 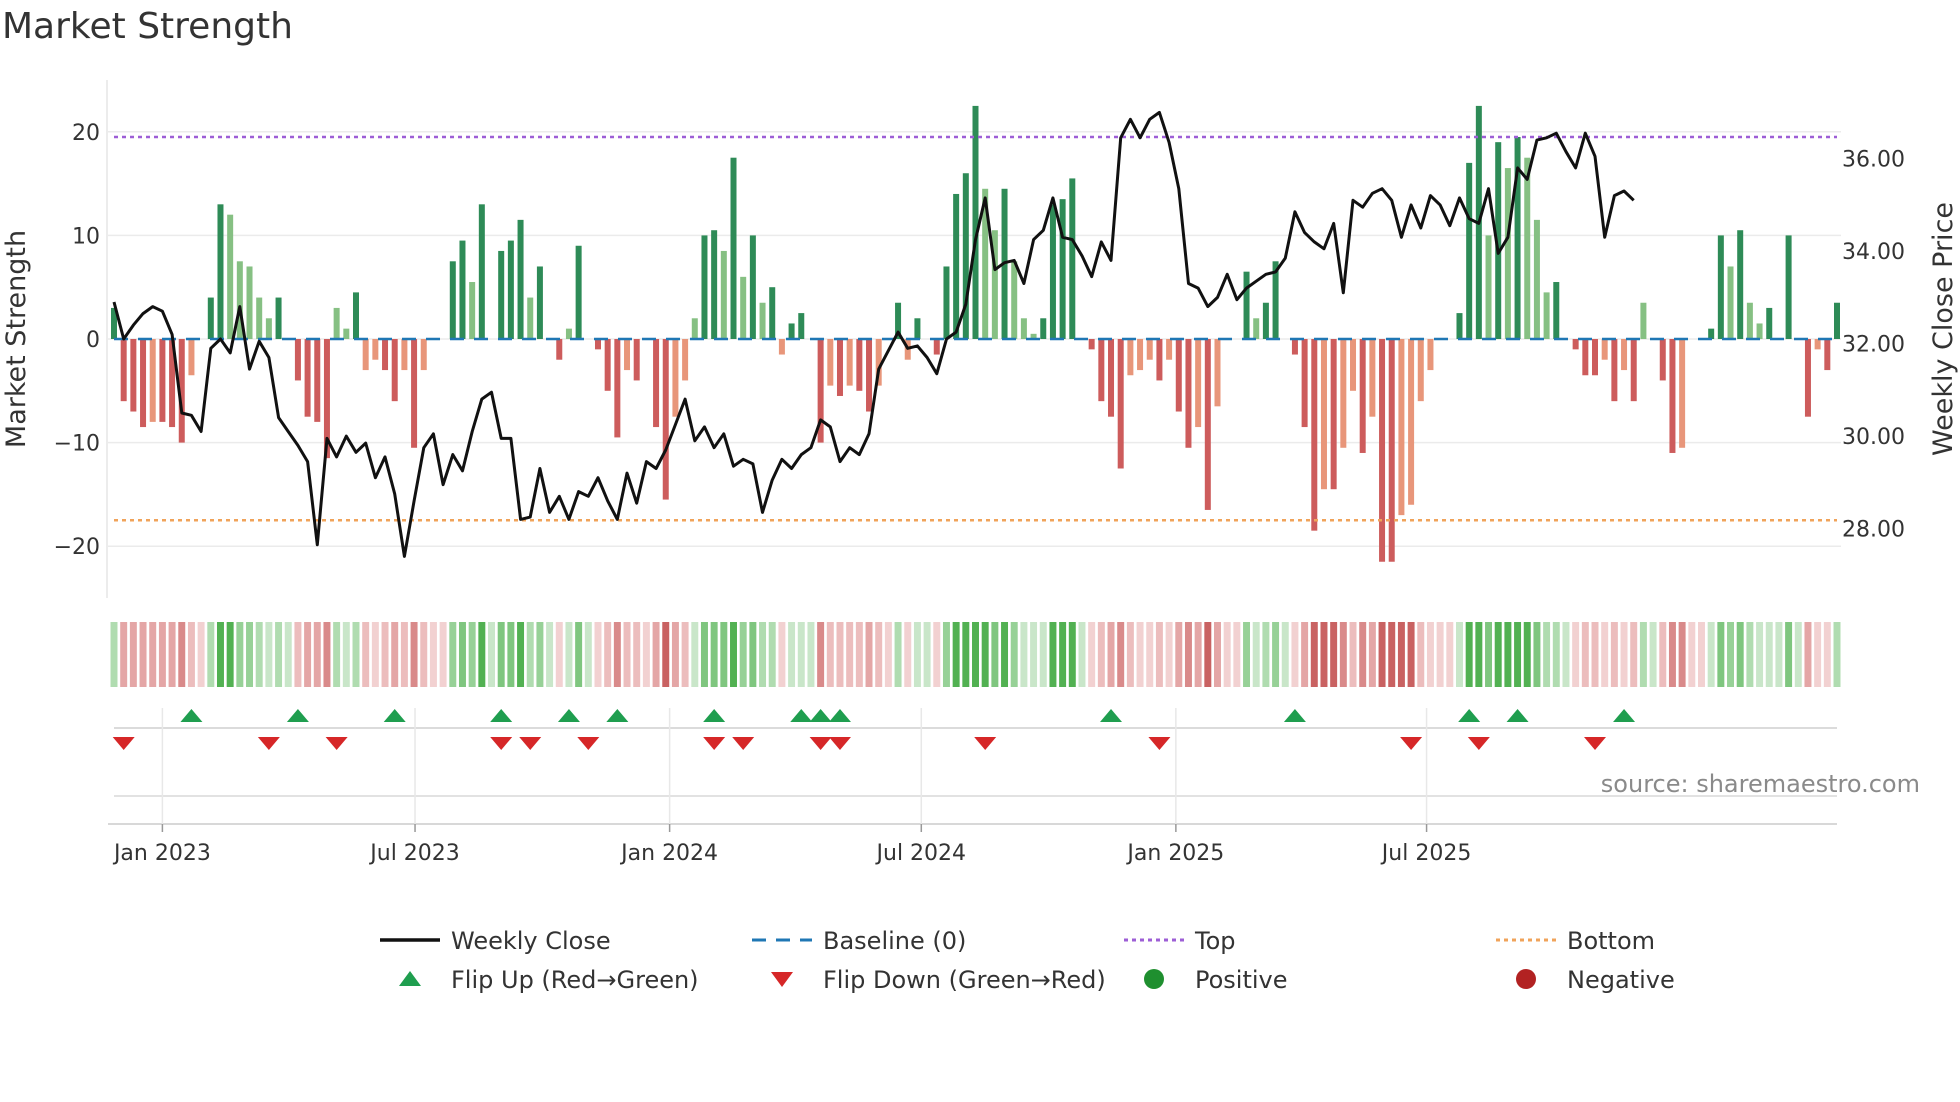 What do you see at coordinates (1526, 979) in the screenshot?
I see `legend-swatch-circle` at bounding box center [1526, 979].